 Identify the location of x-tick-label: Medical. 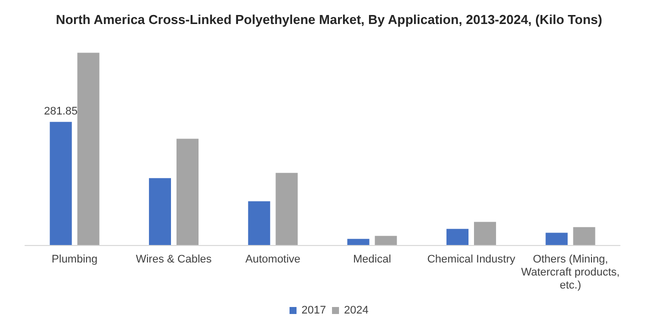
(372, 260).